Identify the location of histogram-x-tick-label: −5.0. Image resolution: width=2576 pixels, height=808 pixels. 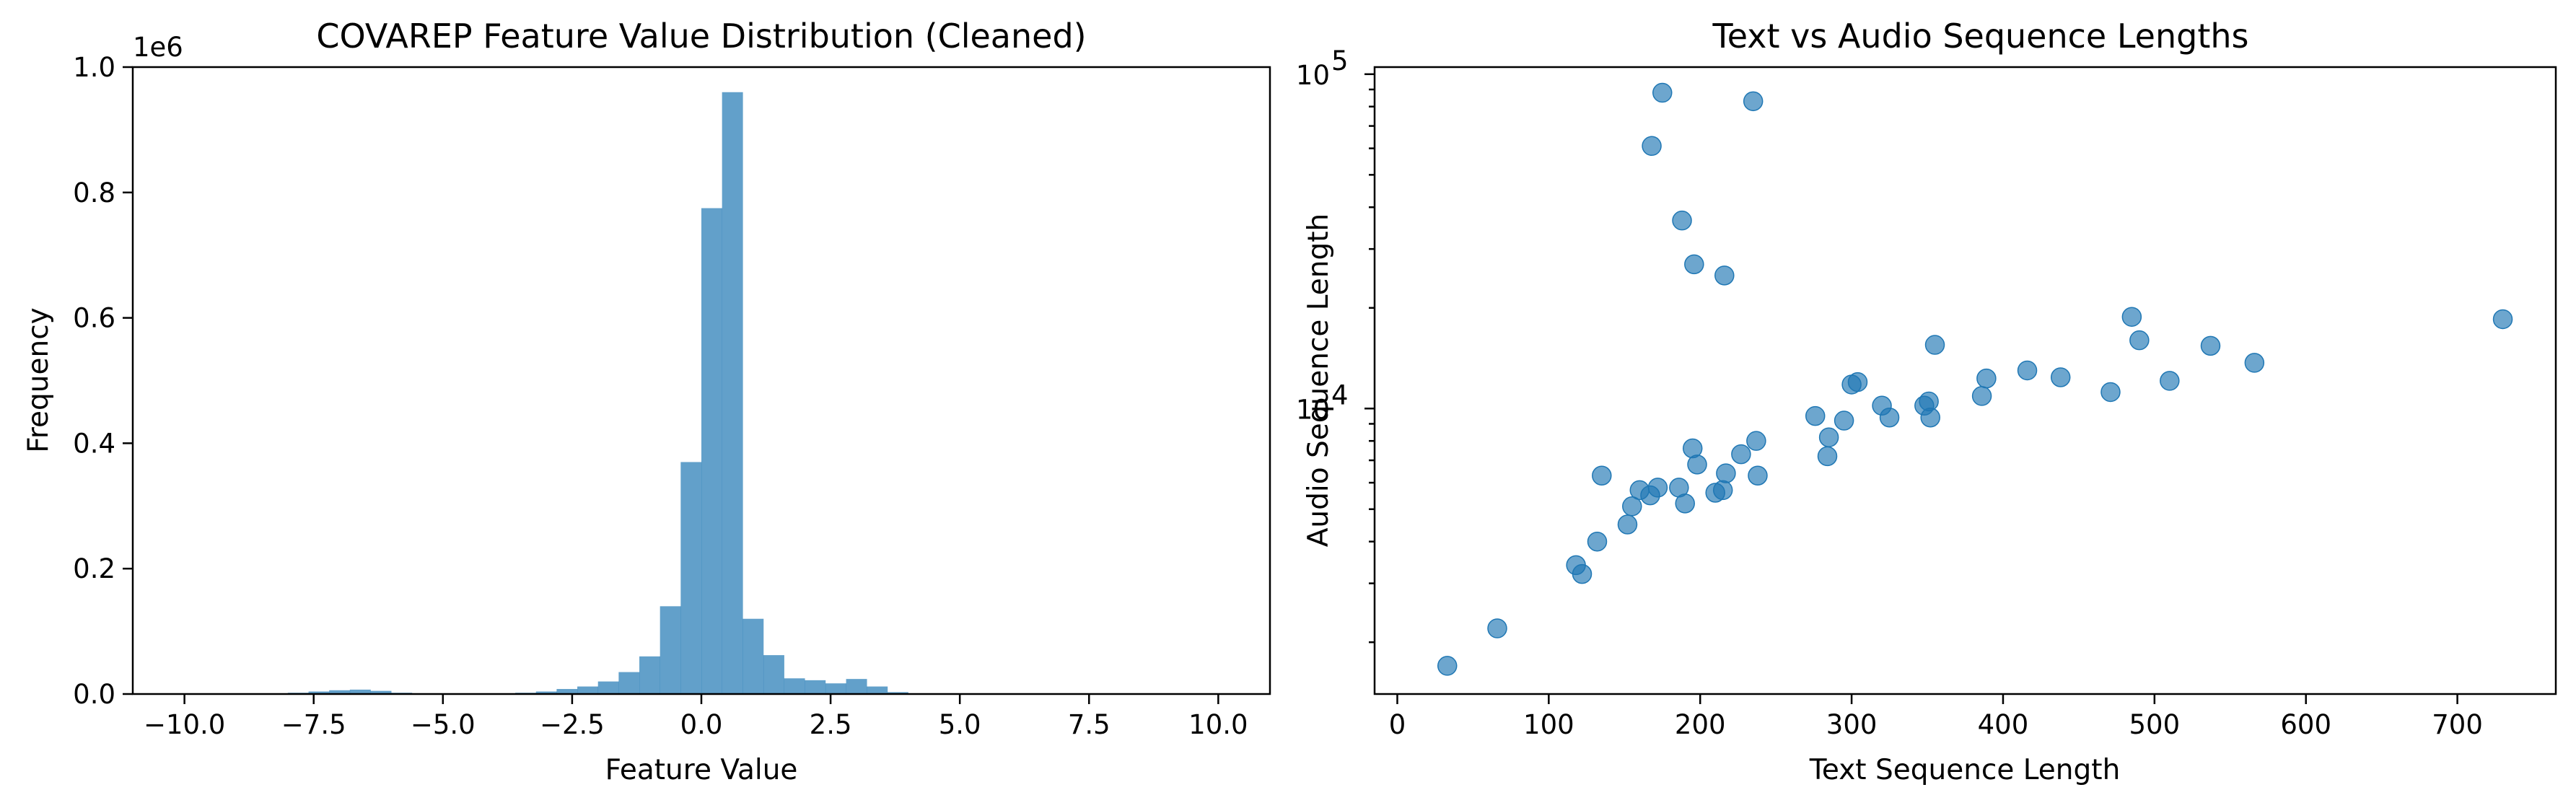
(444, 724).